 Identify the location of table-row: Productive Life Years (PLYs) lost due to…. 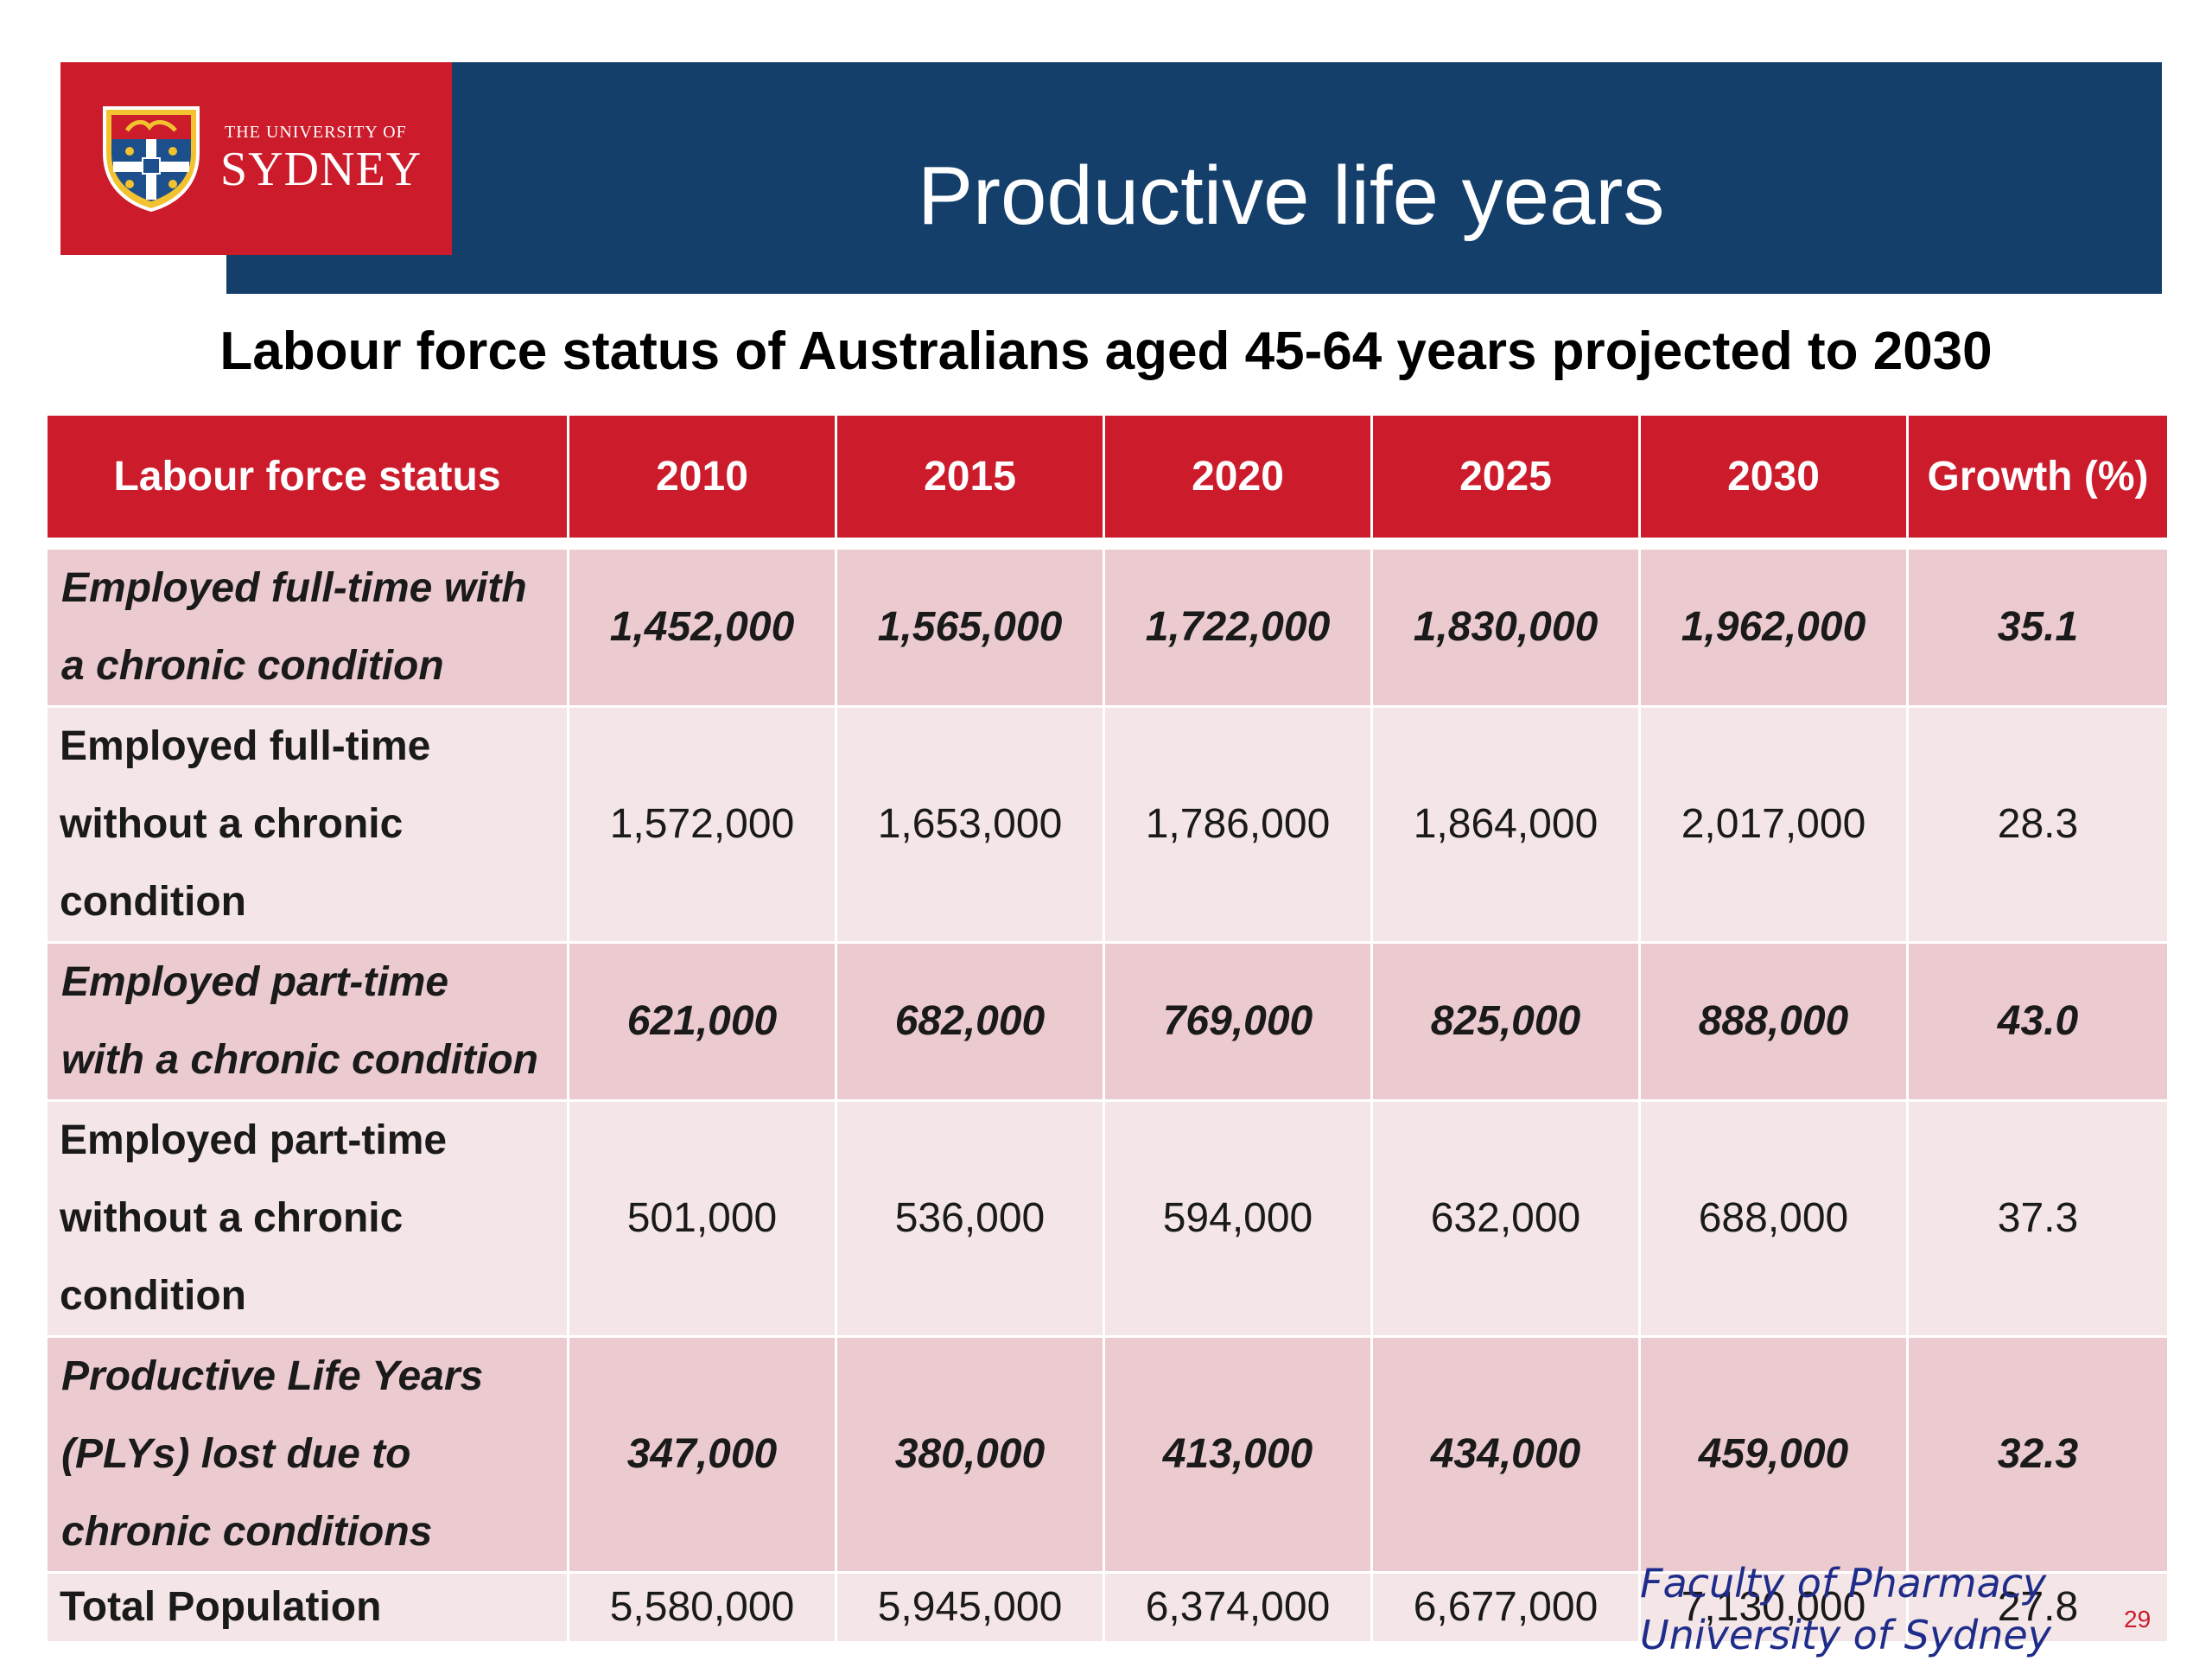
(1107, 1454).